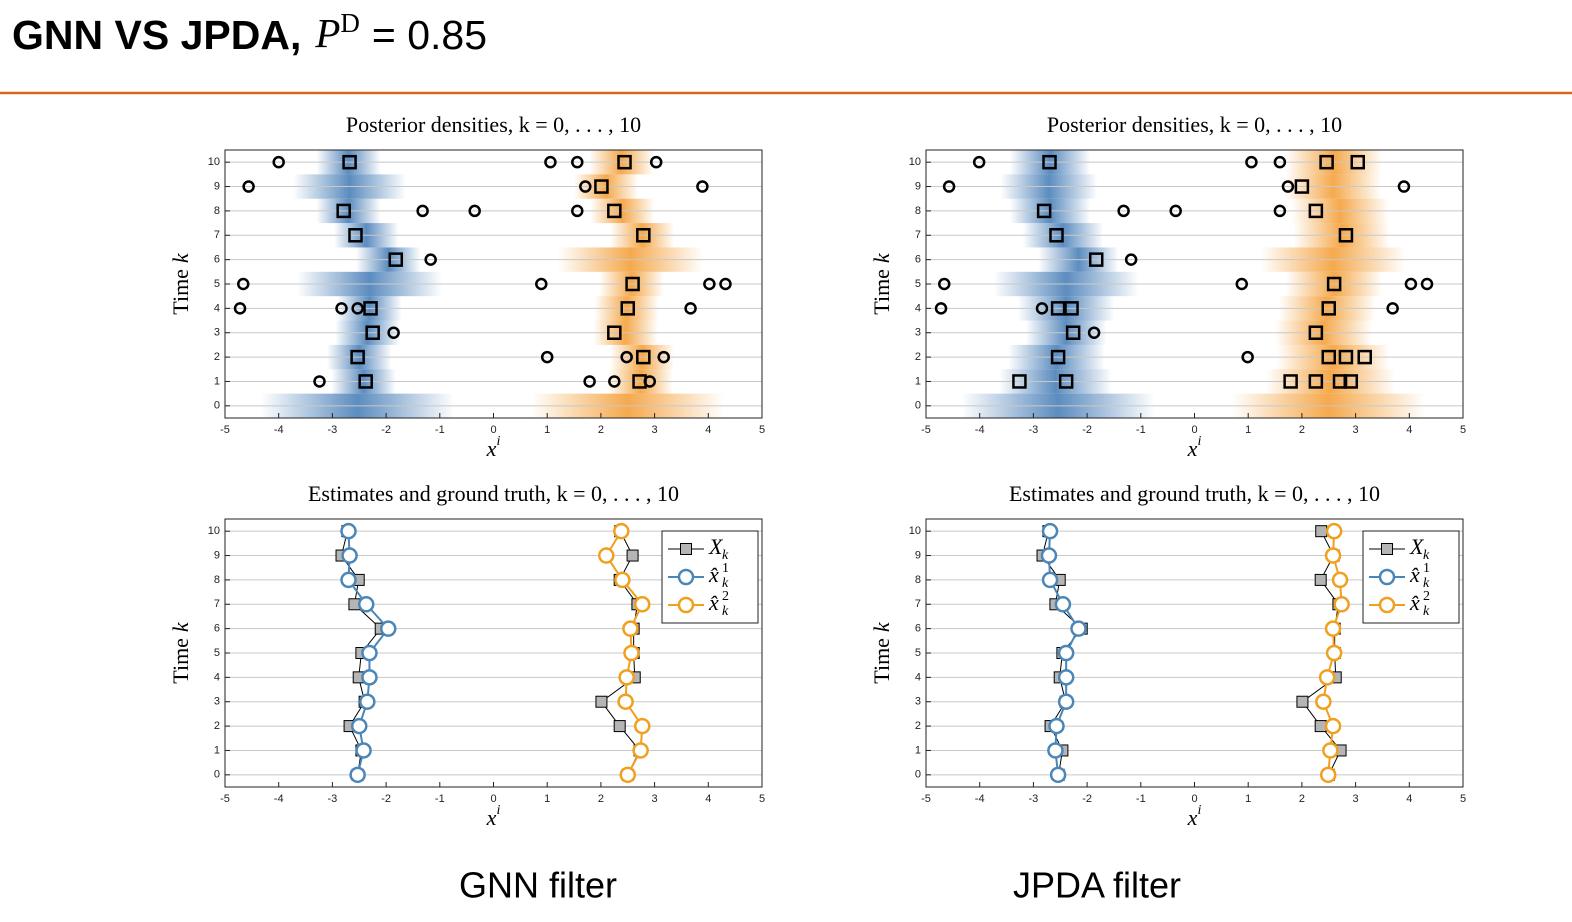 The width and height of the screenshot is (1572, 922). I want to click on y-label-variable: k, so click(881, 626).